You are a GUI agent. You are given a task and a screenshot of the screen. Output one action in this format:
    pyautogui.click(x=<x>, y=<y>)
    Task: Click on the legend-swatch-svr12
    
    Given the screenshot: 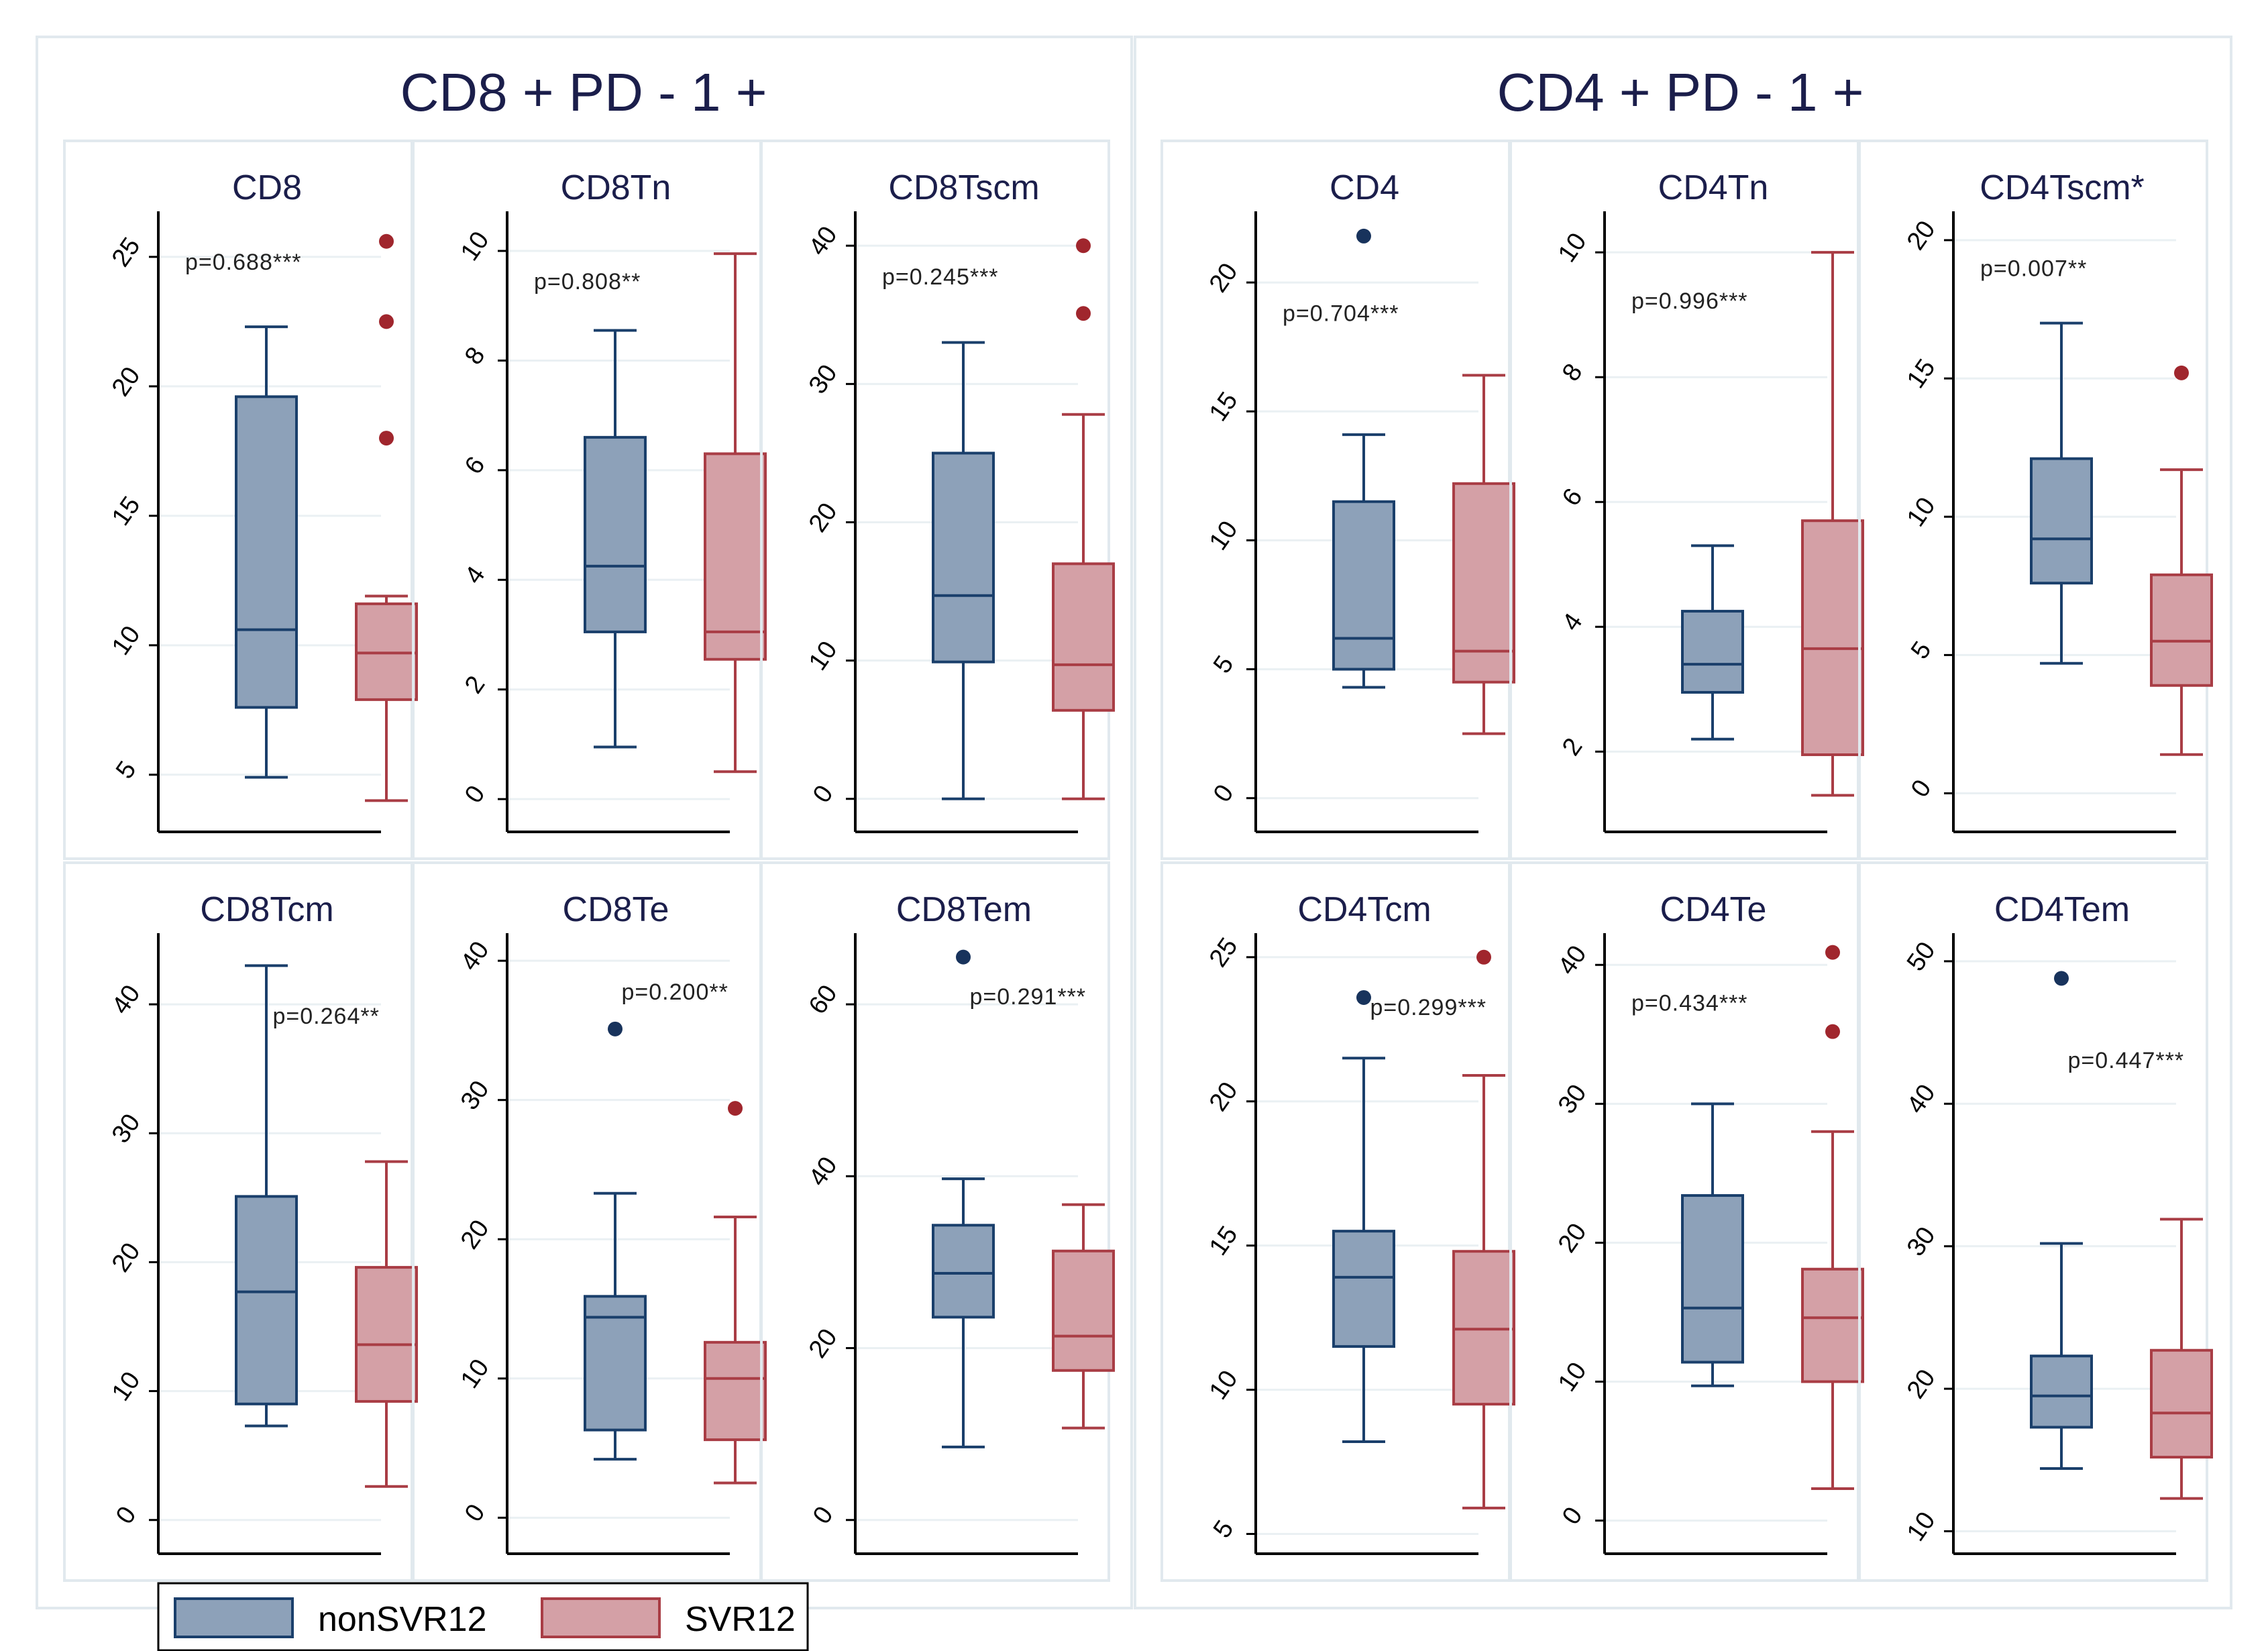 What is the action you would take?
    pyautogui.click(x=601, y=1618)
    